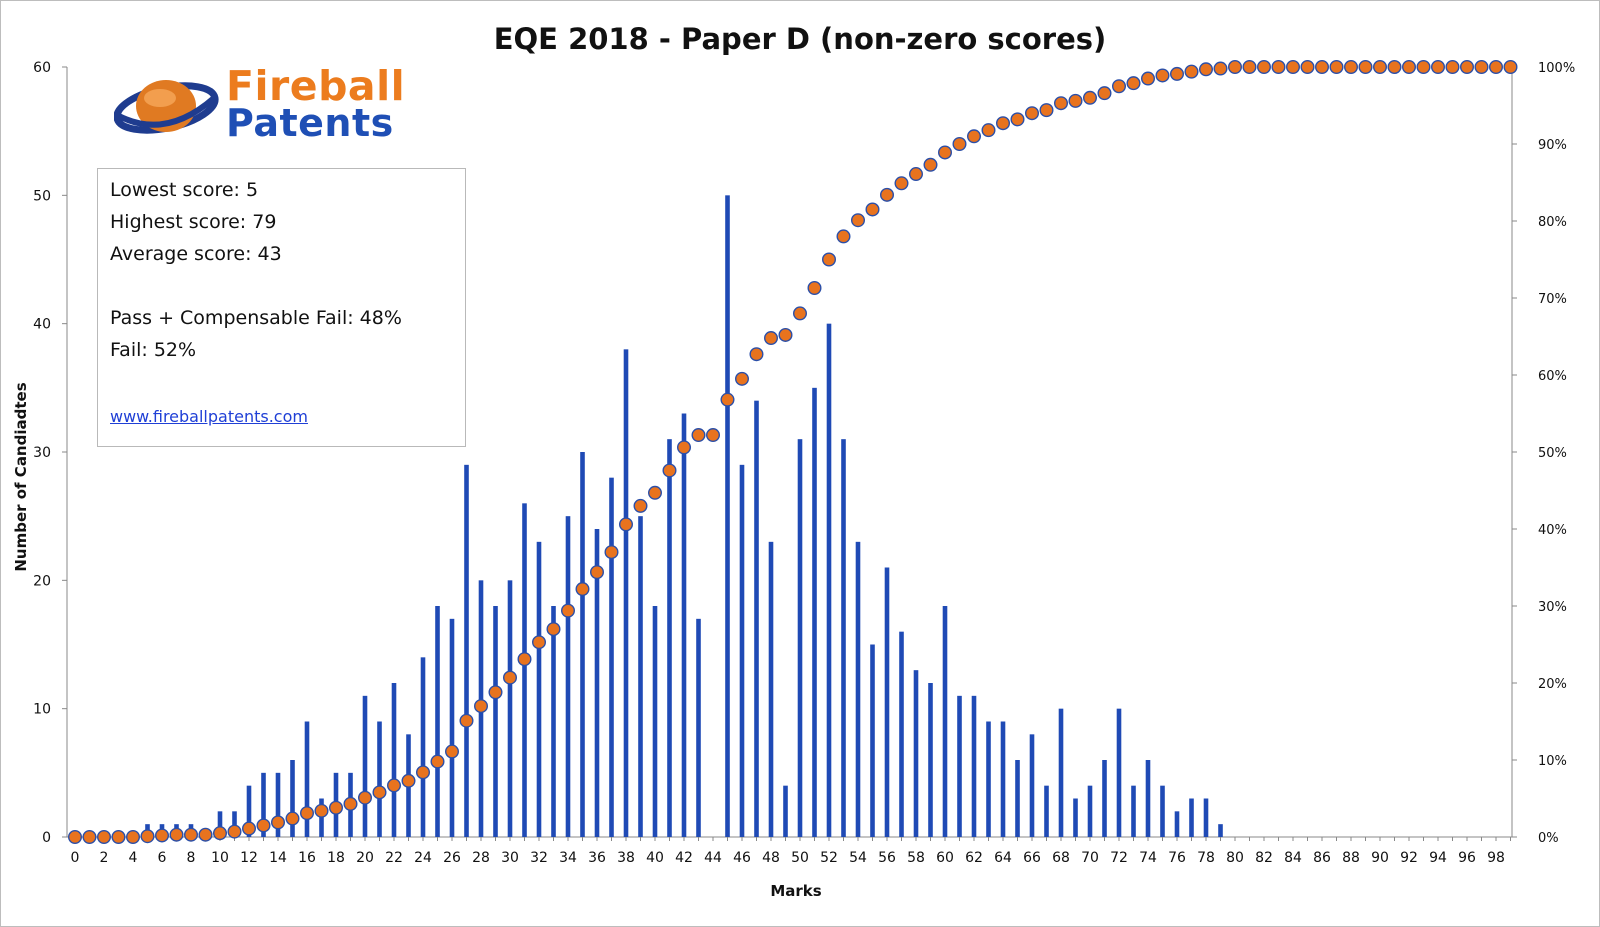 The height and width of the screenshot is (927, 1600). What do you see at coordinates (365, 858) in the screenshot?
I see `x-tick-label: 20` at bounding box center [365, 858].